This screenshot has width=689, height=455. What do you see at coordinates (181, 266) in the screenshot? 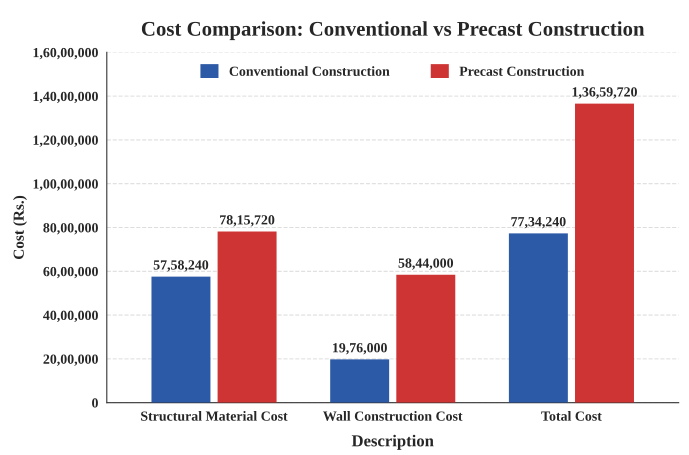
I see `data-label: 57,58,240` at bounding box center [181, 266].